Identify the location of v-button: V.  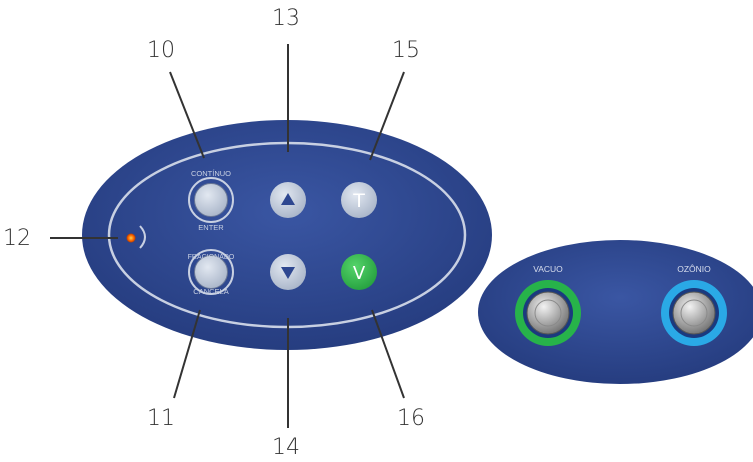
(359, 272).